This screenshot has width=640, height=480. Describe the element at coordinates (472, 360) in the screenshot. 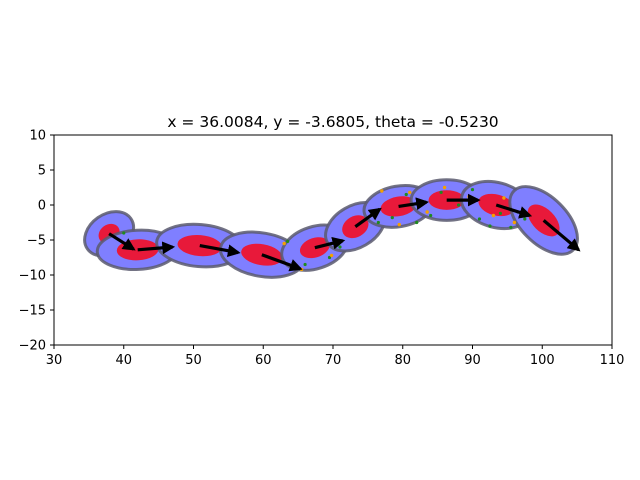

I see `x-tick-label-6: 90` at that location.